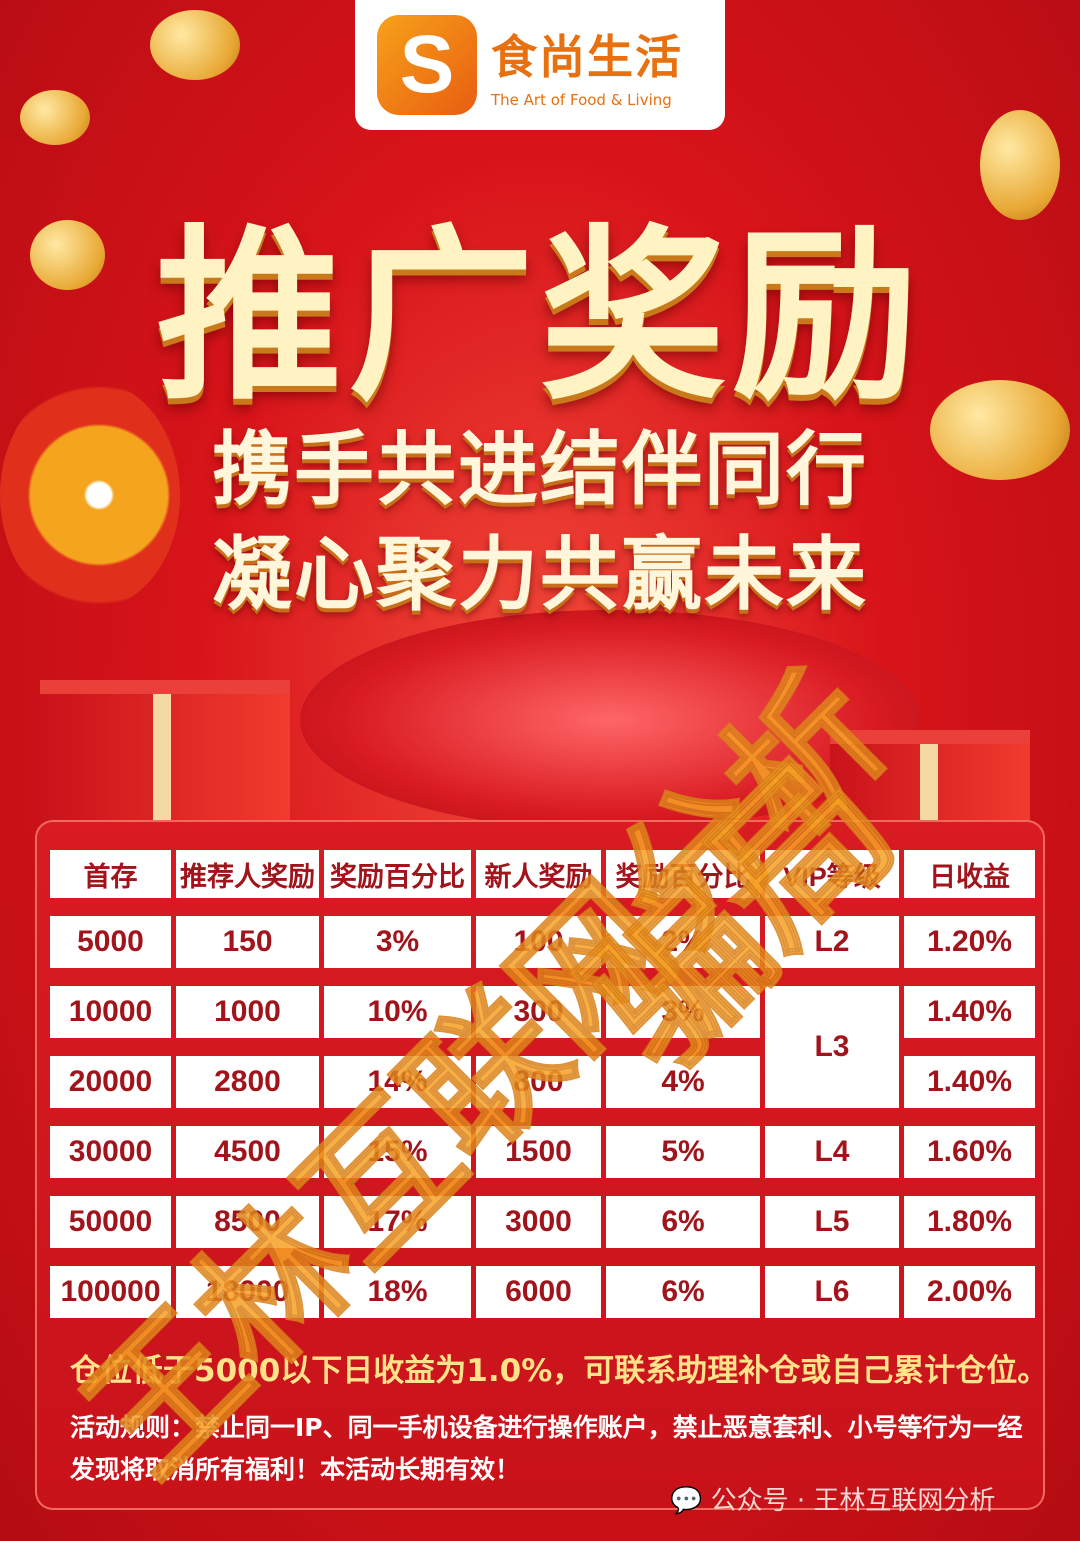 Image resolution: width=1080 pixels, height=1541 pixels. I want to click on table-cell: 4500, so click(247, 1152).